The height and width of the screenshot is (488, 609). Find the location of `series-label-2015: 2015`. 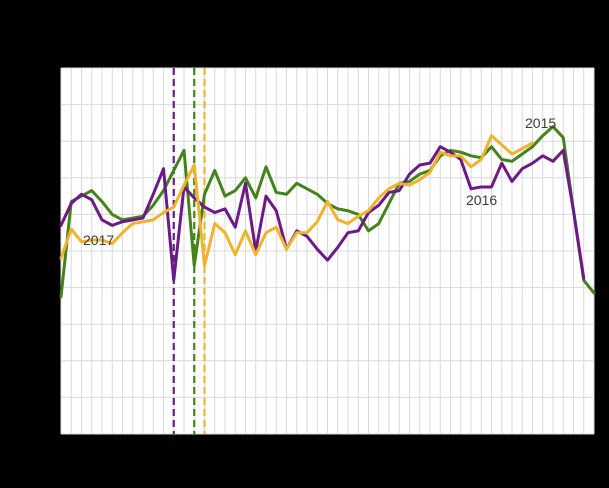

series-label-2015: 2015 is located at coordinates (540, 123).